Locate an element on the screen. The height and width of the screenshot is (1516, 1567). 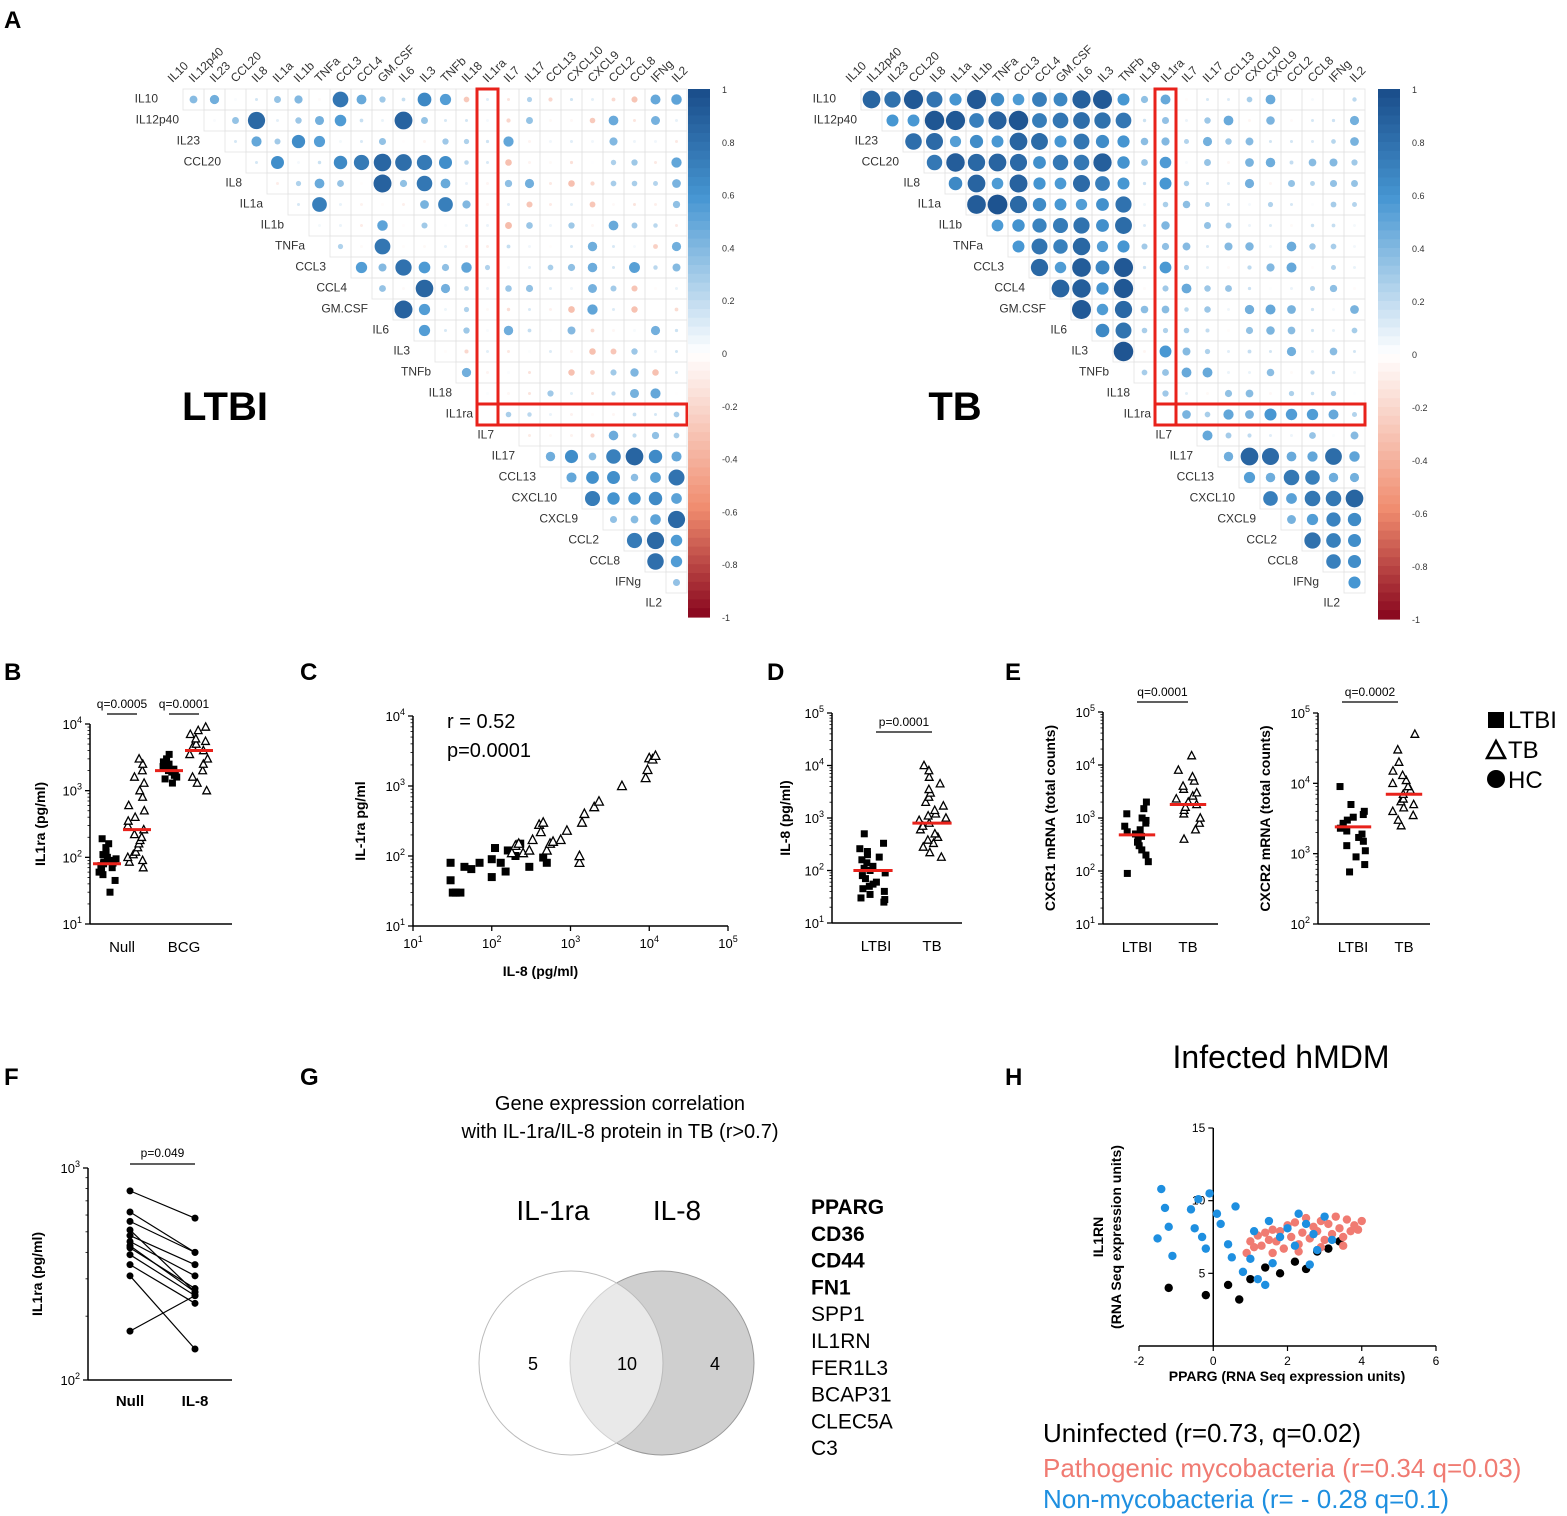
row-label: IL10 is located at coordinates (825, 99).